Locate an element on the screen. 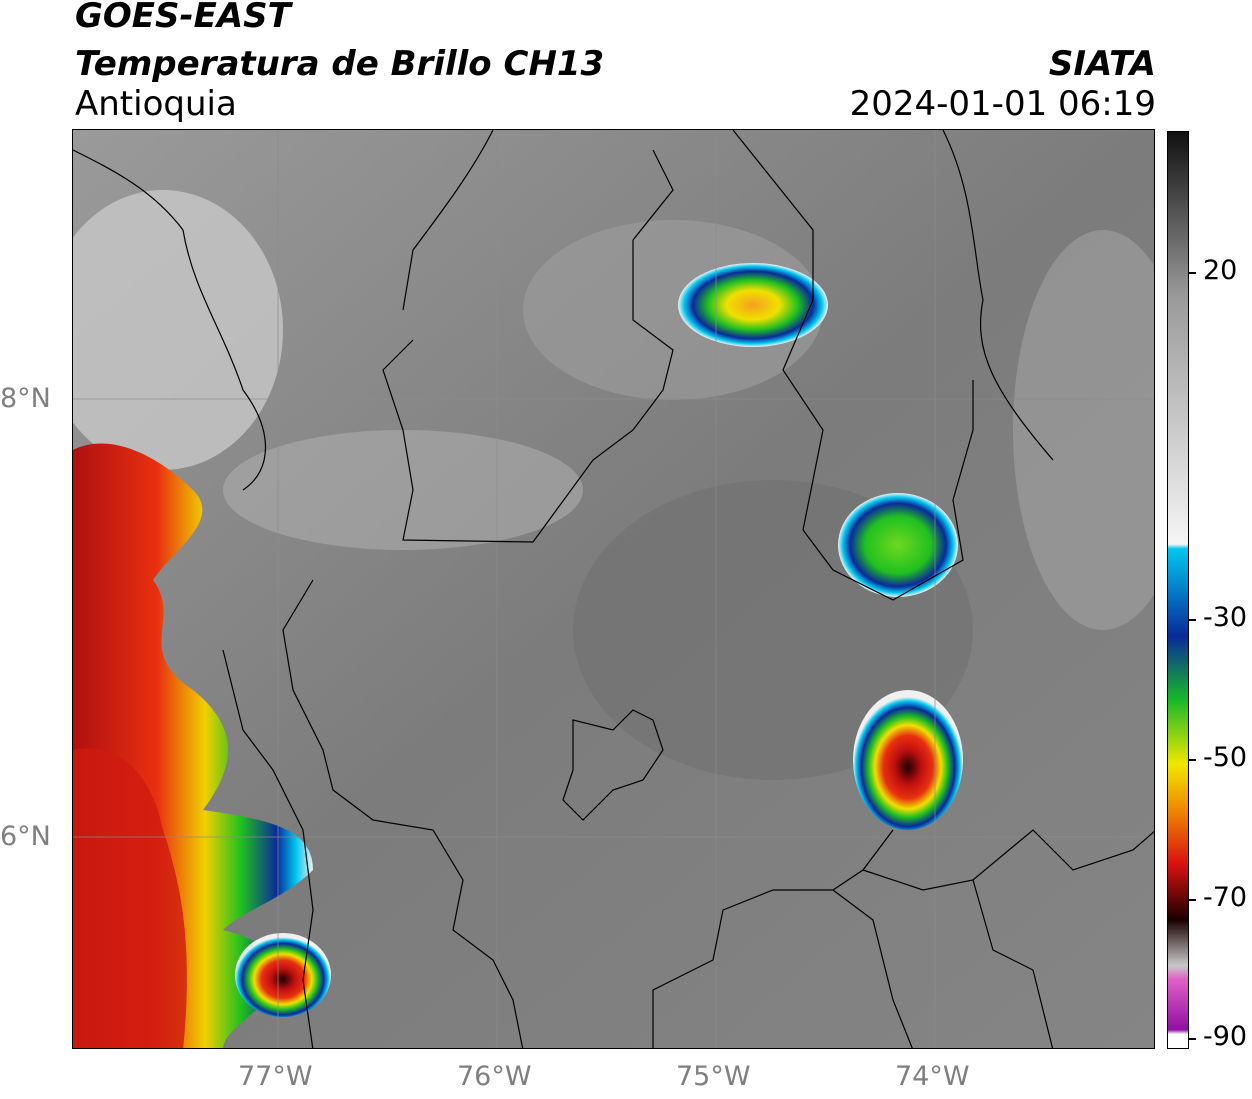 Image resolution: width=1252 pixels, height=1099 pixels. colorbar-label-minus50: -50 is located at coordinates (1225, 757).